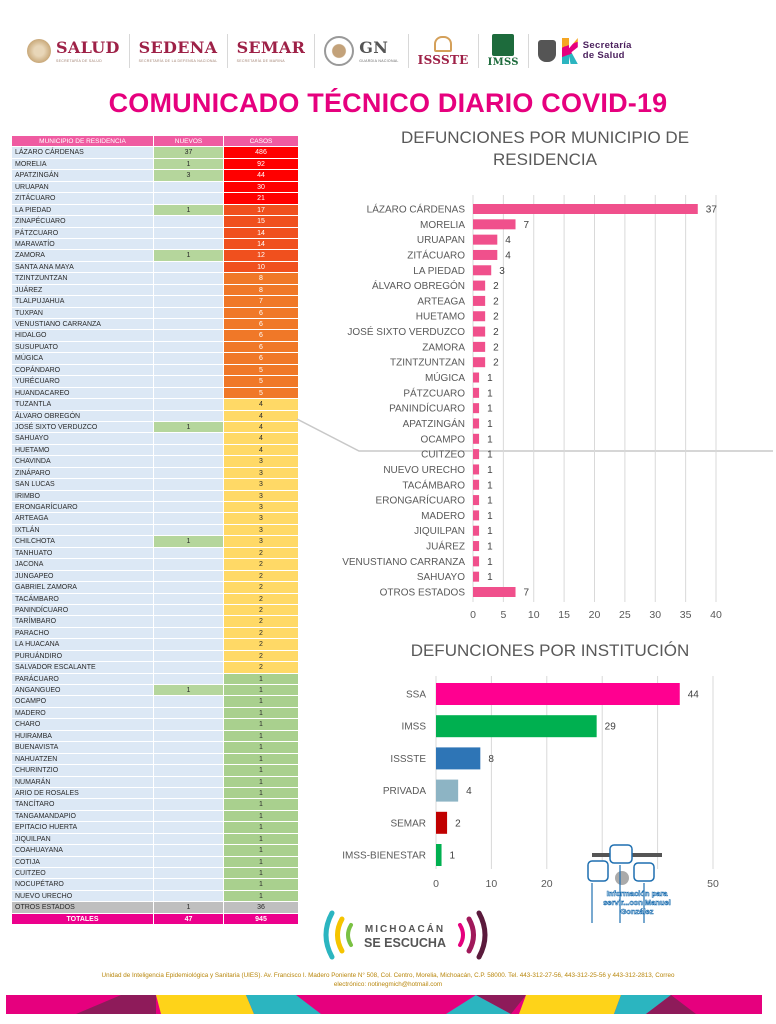  I want to click on cell-municipio: YURÉCUARO, so click(83, 382).